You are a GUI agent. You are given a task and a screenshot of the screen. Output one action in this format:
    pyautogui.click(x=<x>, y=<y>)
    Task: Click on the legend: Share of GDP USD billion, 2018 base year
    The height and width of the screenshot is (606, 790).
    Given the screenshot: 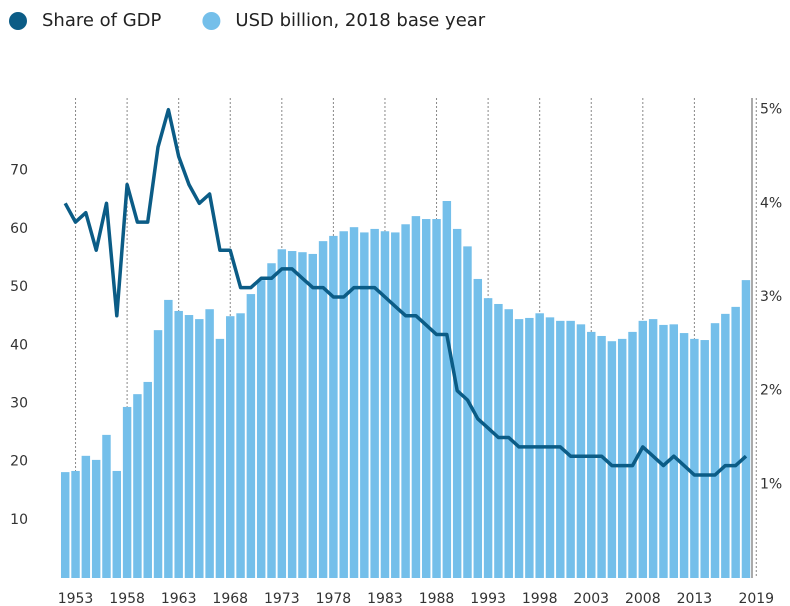 What is the action you would take?
    pyautogui.click(x=247, y=20)
    